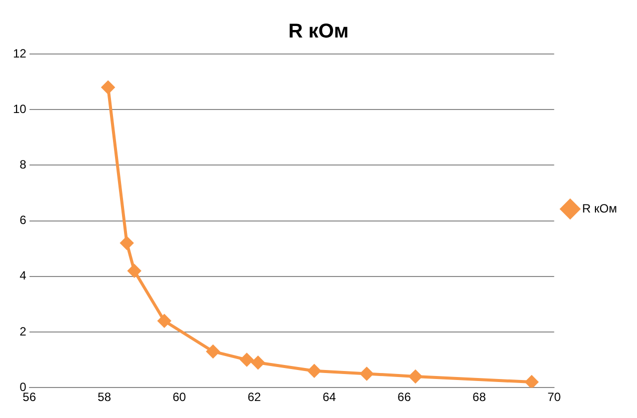 The image size is (637, 418). What do you see at coordinates (19, 53) in the screenshot?
I see `y-tick-label: 12` at bounding box center [19, 53].